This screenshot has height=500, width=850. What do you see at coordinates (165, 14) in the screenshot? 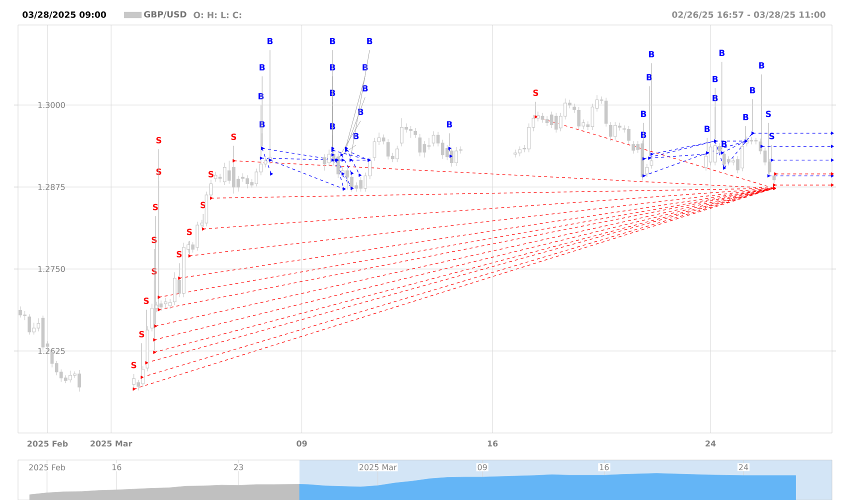
I see `legend-label: GBP/USD` at bounding box center [165, 14].